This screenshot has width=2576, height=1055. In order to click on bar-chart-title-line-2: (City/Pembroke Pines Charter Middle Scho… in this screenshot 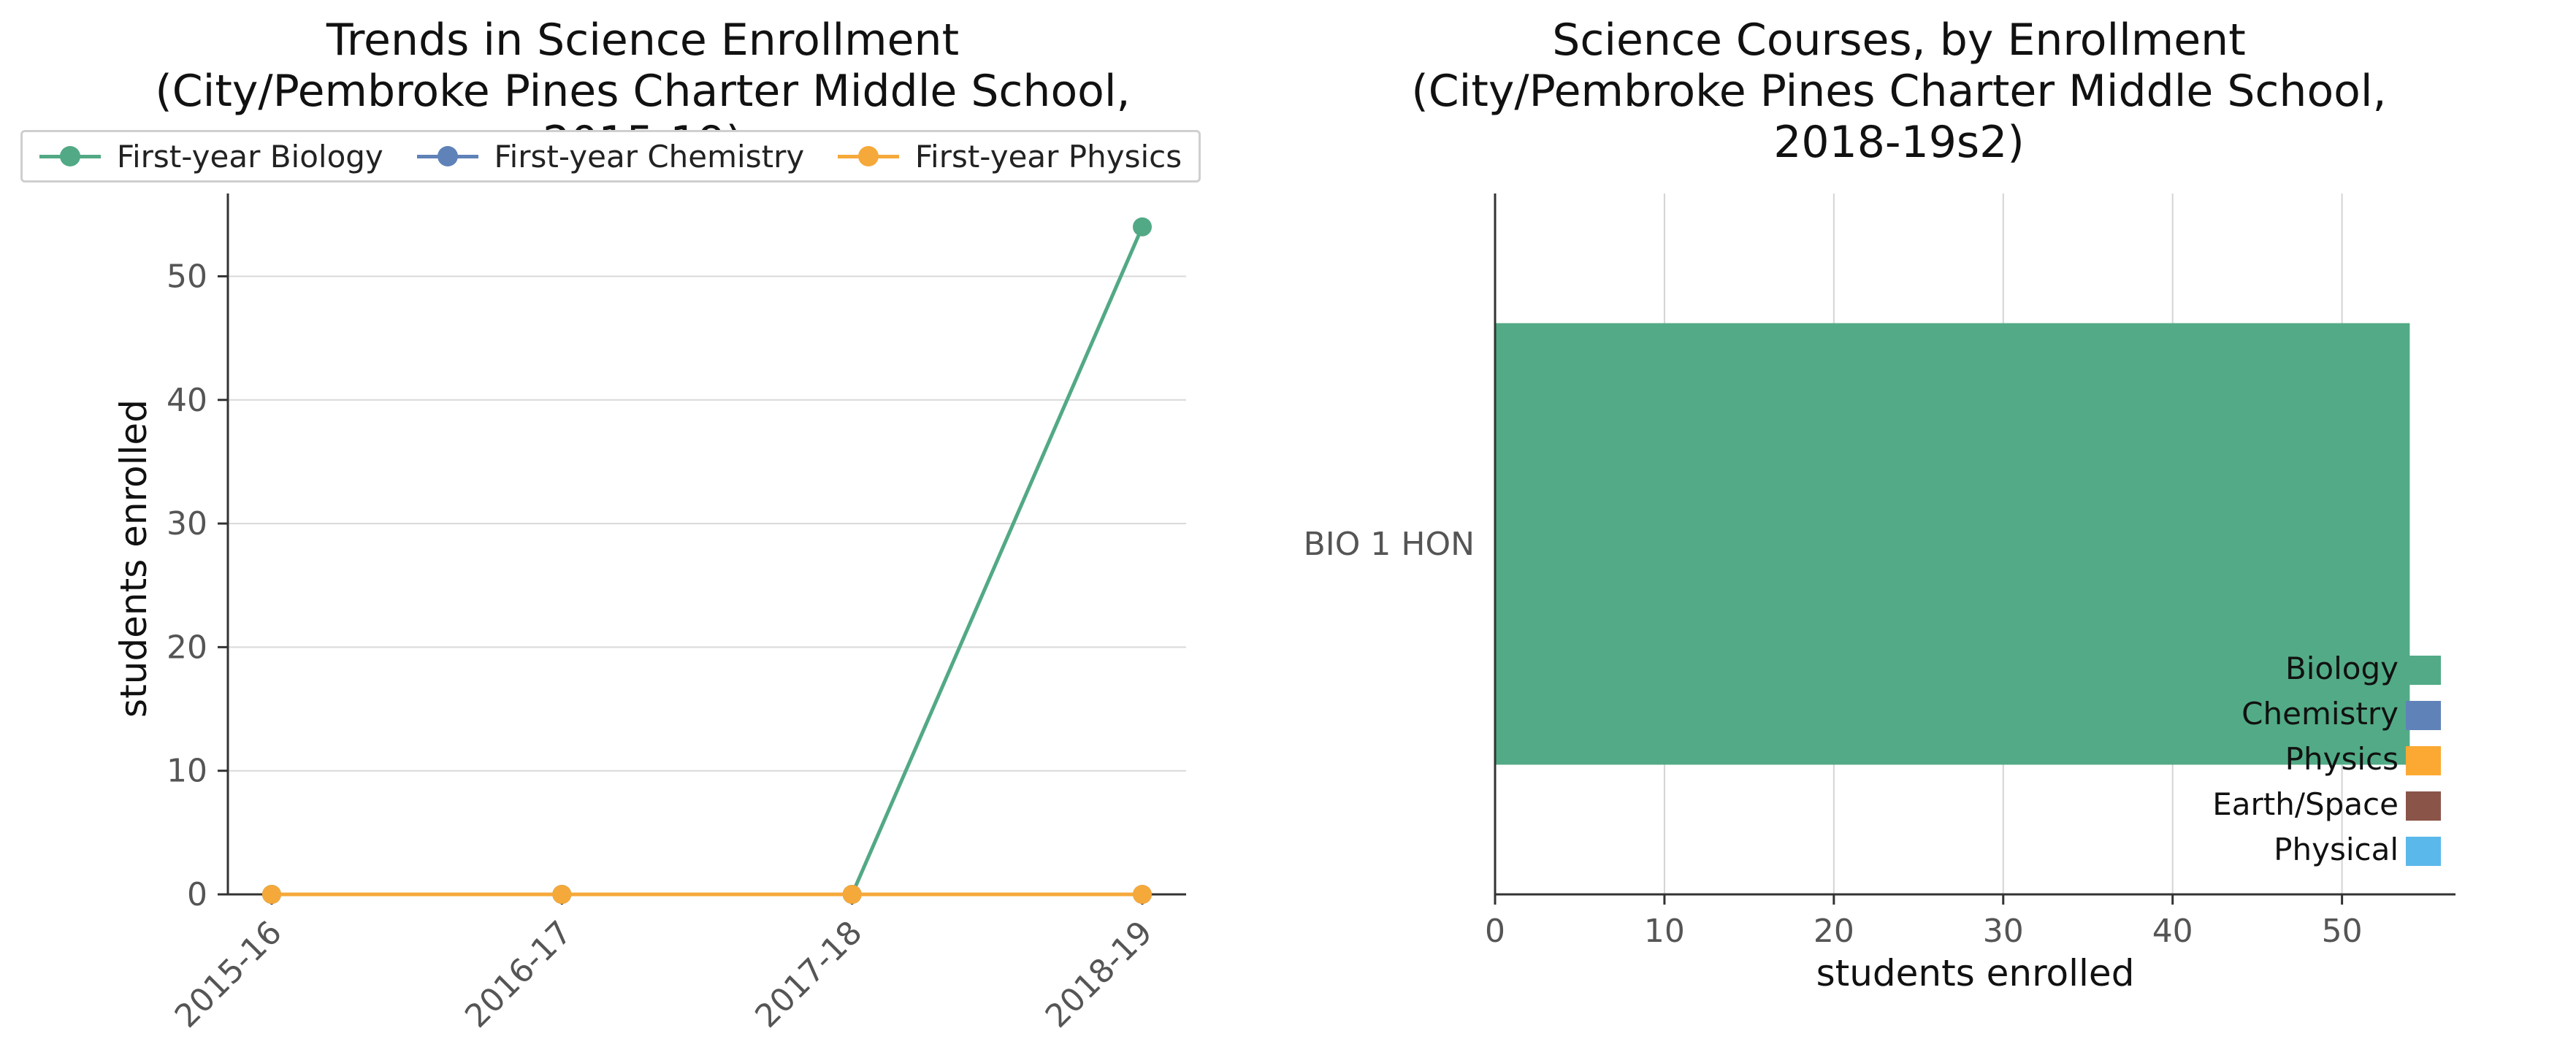, I will do `click(1899, 117)`.